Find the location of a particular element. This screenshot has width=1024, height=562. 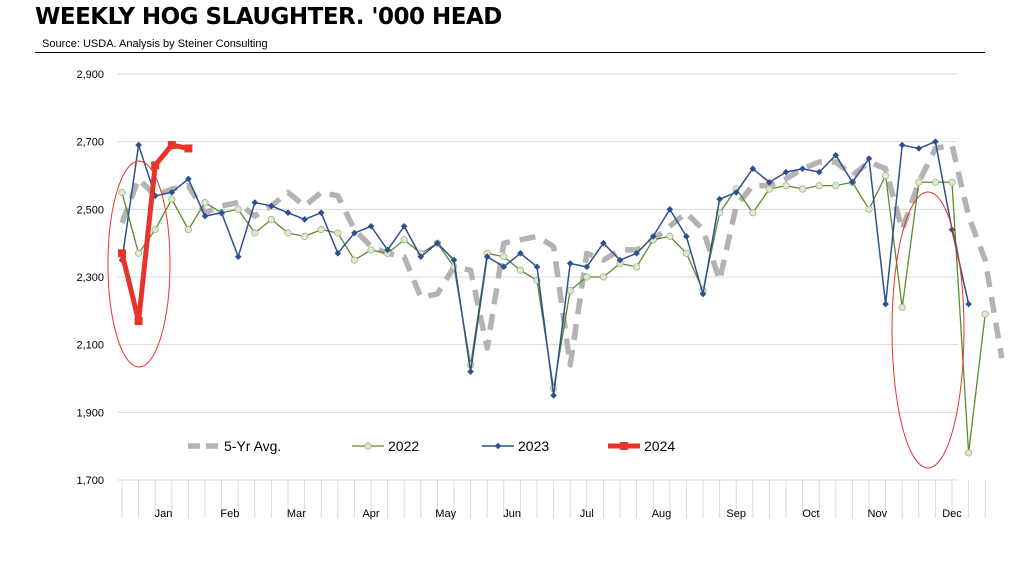

y-tick-label: 2,500 is located at coordinates (90, 210).